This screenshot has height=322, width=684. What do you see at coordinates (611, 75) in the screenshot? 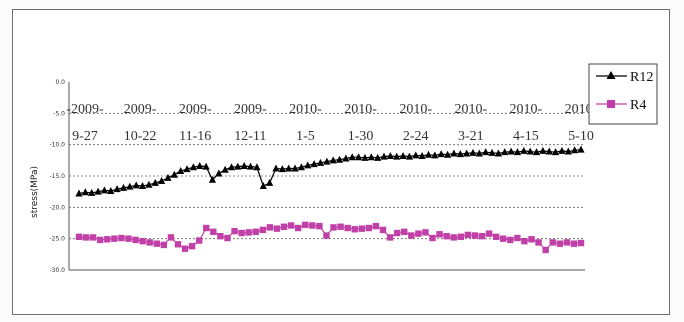
I see `legend-marker-r12` at bounding box center [611, 75].